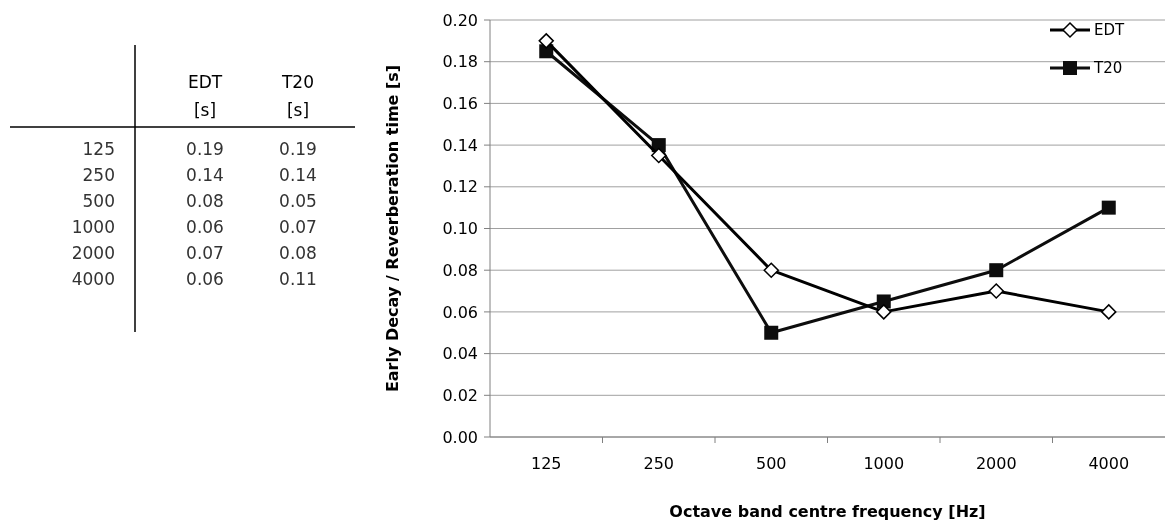 This screenshot has width=1170, height=529. What do you see at coordinates (659, 463) in the screenshot?
I see `x-tick-label: 250` at bounding box center [659, 463].